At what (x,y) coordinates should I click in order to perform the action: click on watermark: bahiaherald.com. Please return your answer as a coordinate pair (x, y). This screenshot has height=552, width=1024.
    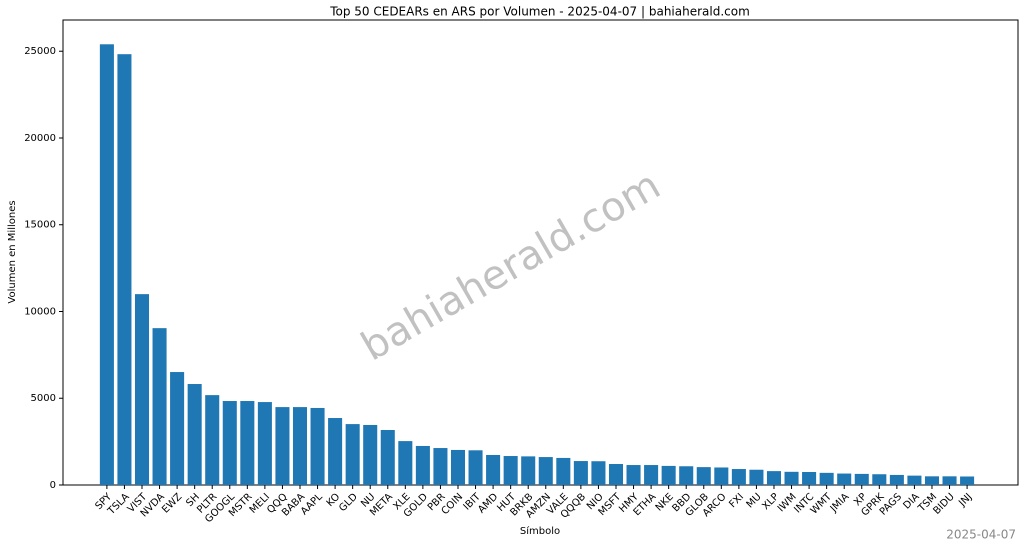
    Looking at the image, I should click on (511, 266).